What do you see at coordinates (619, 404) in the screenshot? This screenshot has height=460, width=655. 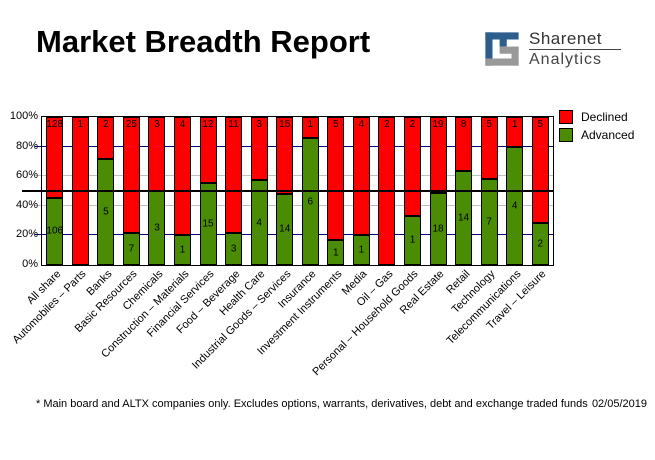 I see `report-date: 02/05/2019` at bounding box center [619, 404].